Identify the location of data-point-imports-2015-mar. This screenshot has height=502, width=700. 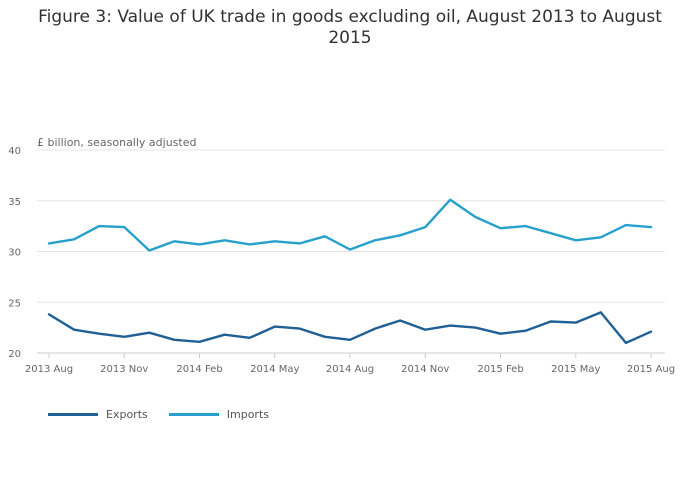
(526, 226).